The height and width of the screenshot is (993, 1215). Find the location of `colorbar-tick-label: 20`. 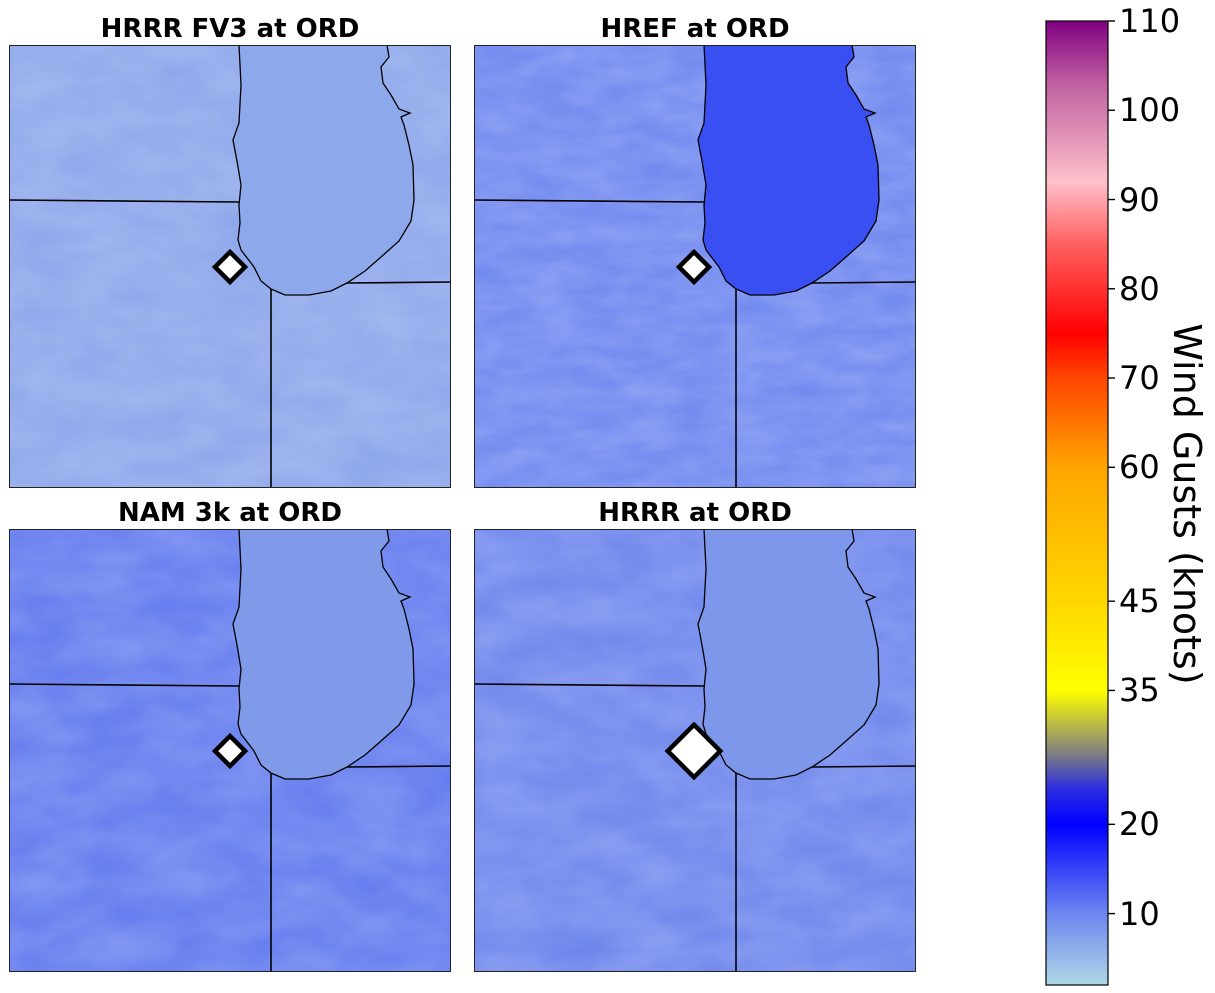

colorbar-tick-label: 20 is located at coordinates (1139, 824).